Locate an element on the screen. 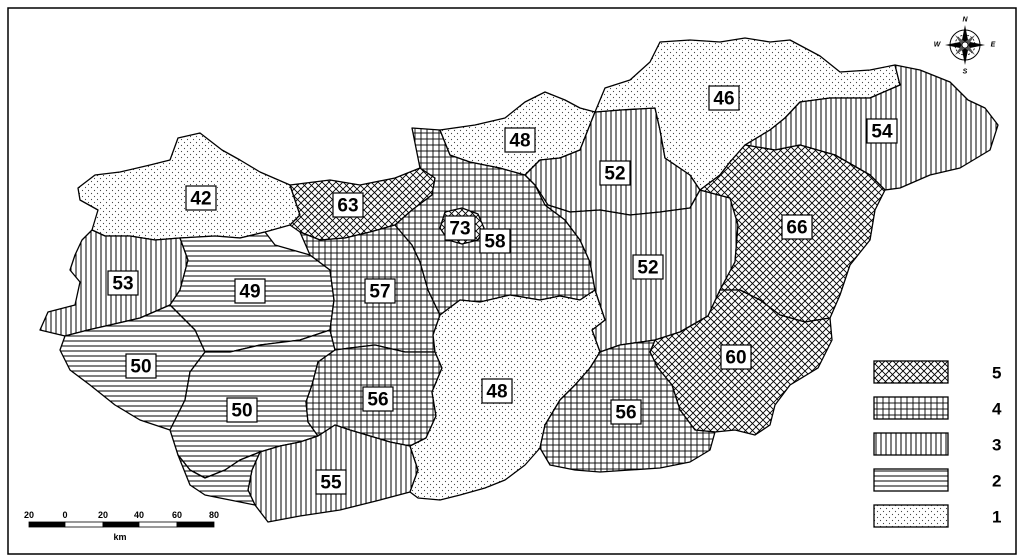 This screenshot has height=560, width=1024. region-value: 63 is located at coordinates (347, 206).